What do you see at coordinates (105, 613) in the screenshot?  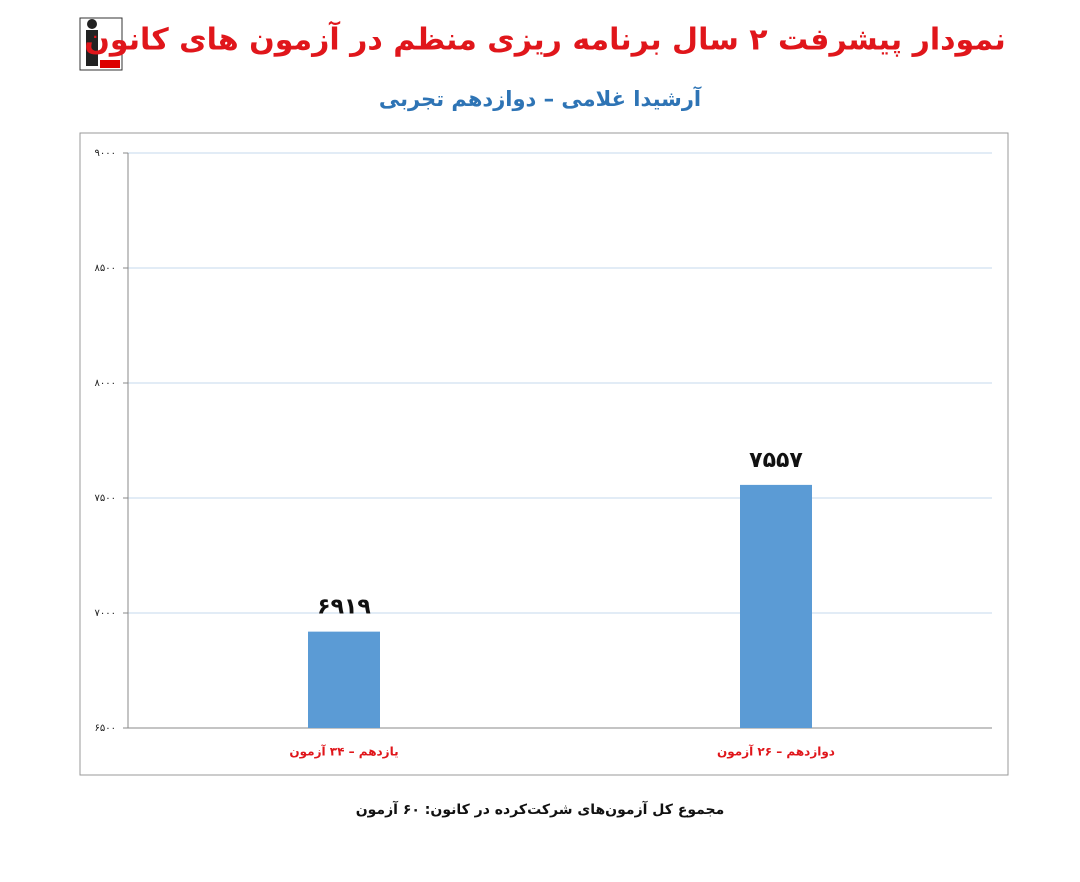 I see `y-tick-label: ۷۰۰۰` at bounding box center [105, 613].